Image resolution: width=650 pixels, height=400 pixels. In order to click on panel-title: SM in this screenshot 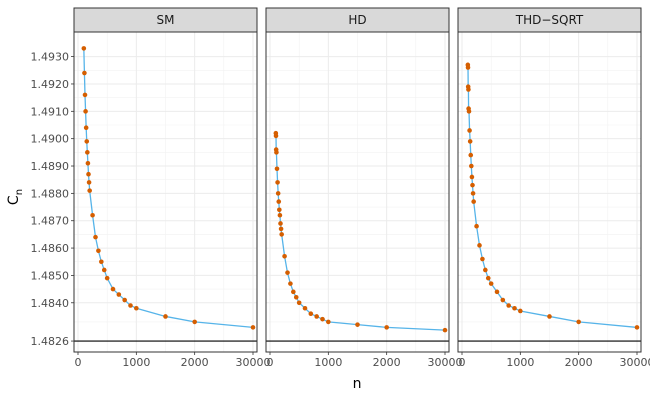, I will do `click(166, 20)`.